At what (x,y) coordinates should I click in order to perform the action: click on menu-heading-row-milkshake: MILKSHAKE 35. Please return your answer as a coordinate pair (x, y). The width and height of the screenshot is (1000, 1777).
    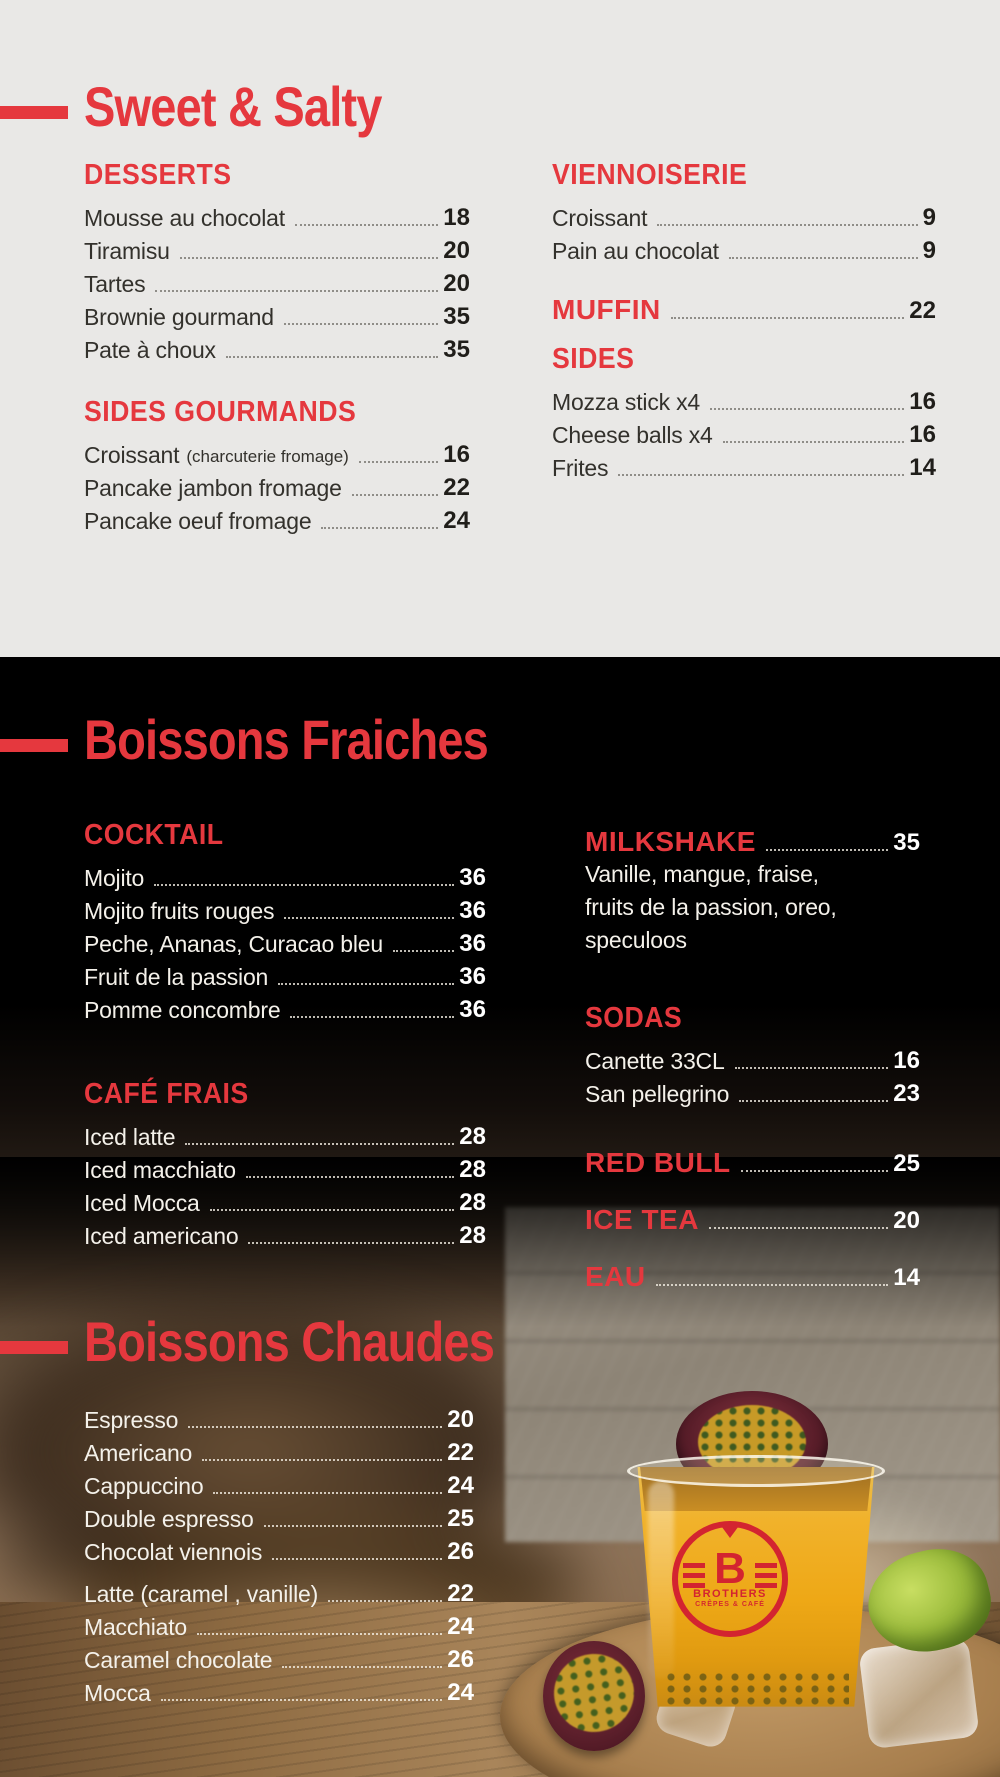
    Looking at the image, I should click on (752, 835).